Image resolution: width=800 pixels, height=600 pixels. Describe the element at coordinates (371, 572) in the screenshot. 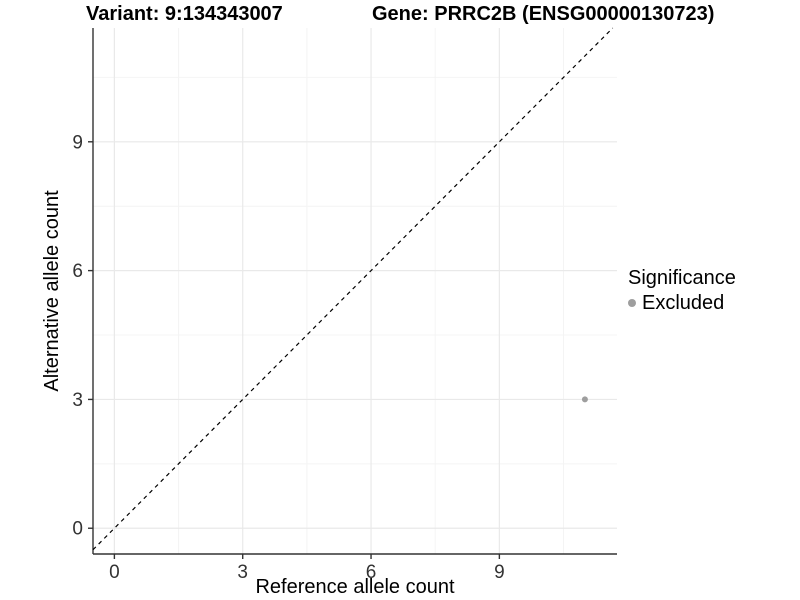

I see `x-tick-label: 6` at that location.